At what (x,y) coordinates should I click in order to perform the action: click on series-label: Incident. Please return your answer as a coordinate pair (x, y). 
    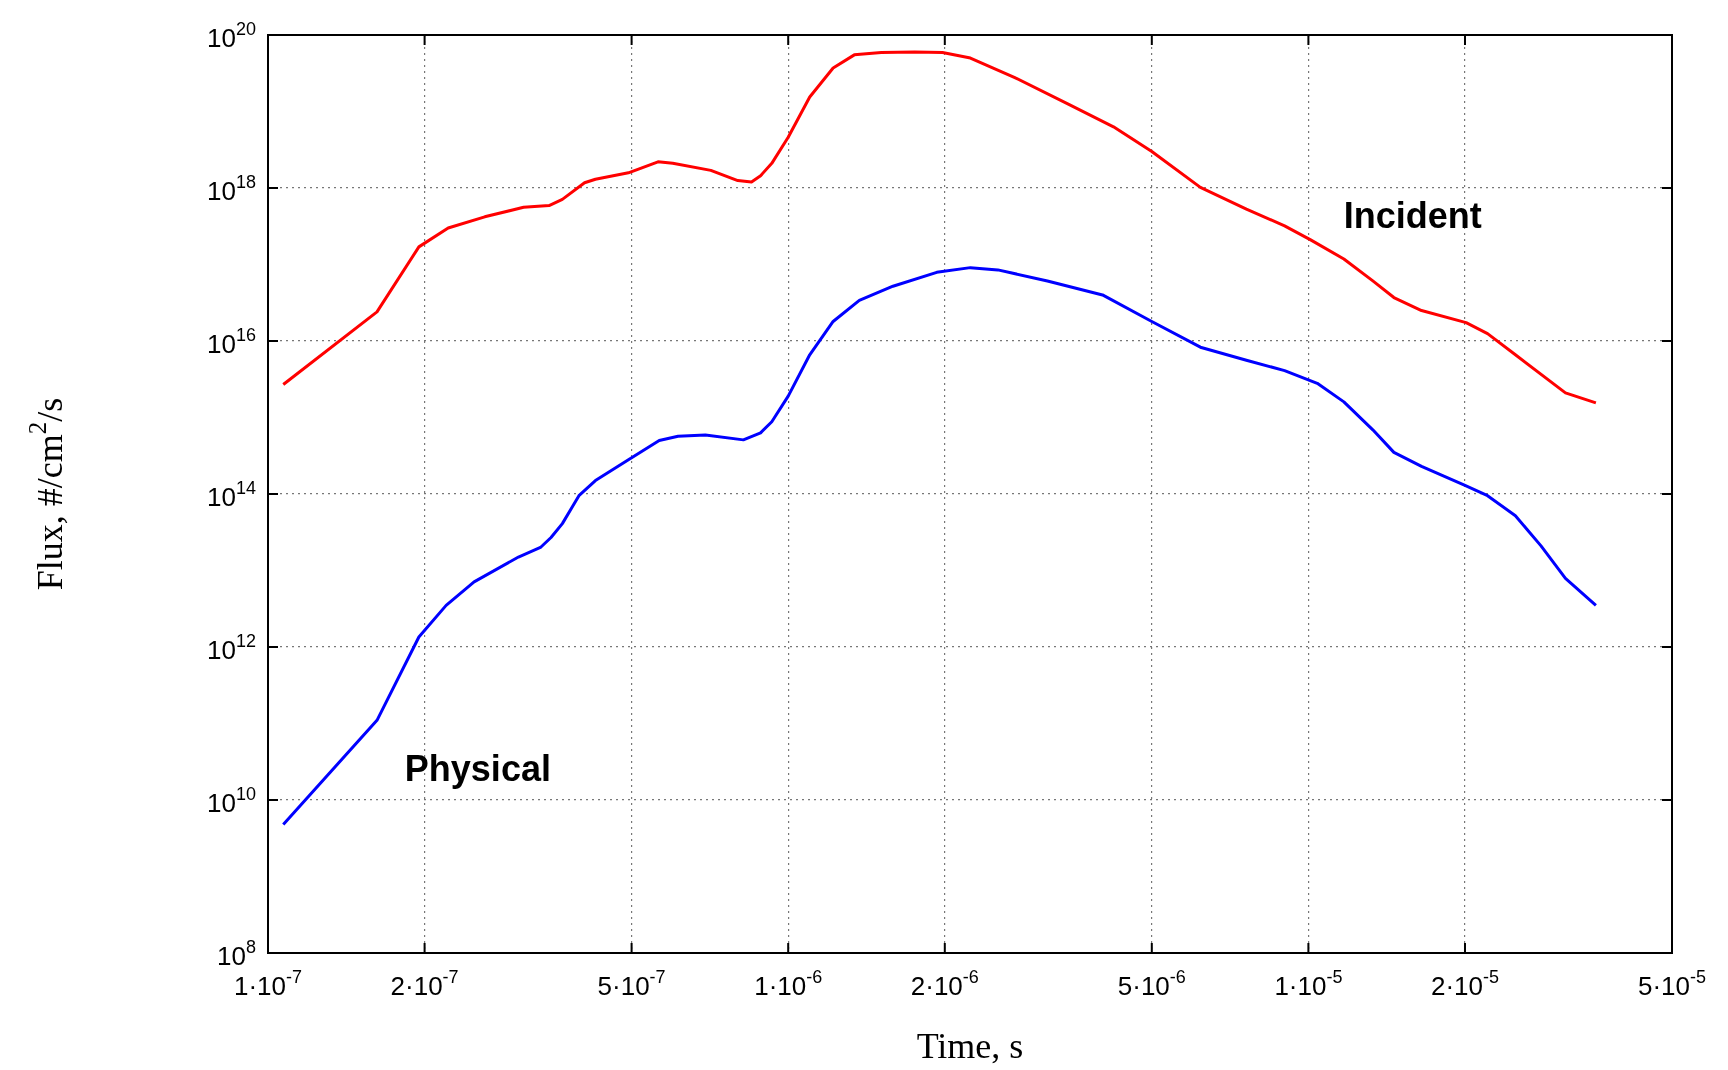
    Looking at the image, I should click on (1412, 215).